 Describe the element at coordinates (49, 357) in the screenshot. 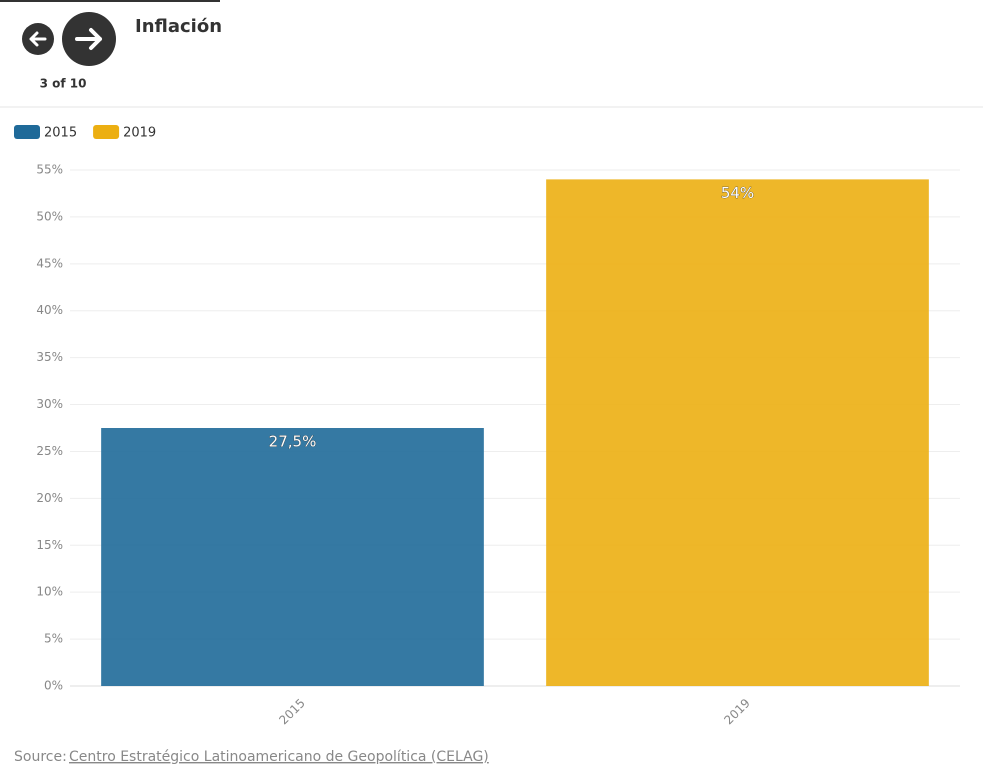

I see `y-tick-label: 35%` at that location.